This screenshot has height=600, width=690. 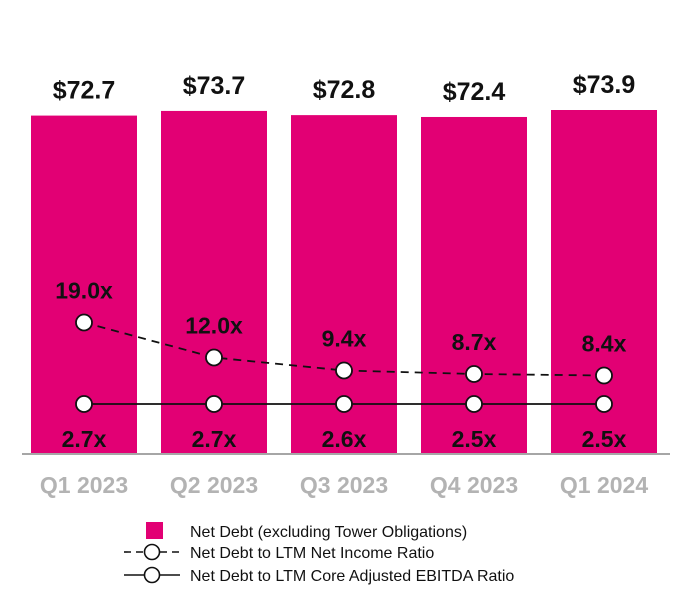 What do you see at coordinates (328, 532) in the screenshot?
I see `legend-label-net-debt: Net Debt (excluding Tower Obligations)` at bounding box center [328, 532].